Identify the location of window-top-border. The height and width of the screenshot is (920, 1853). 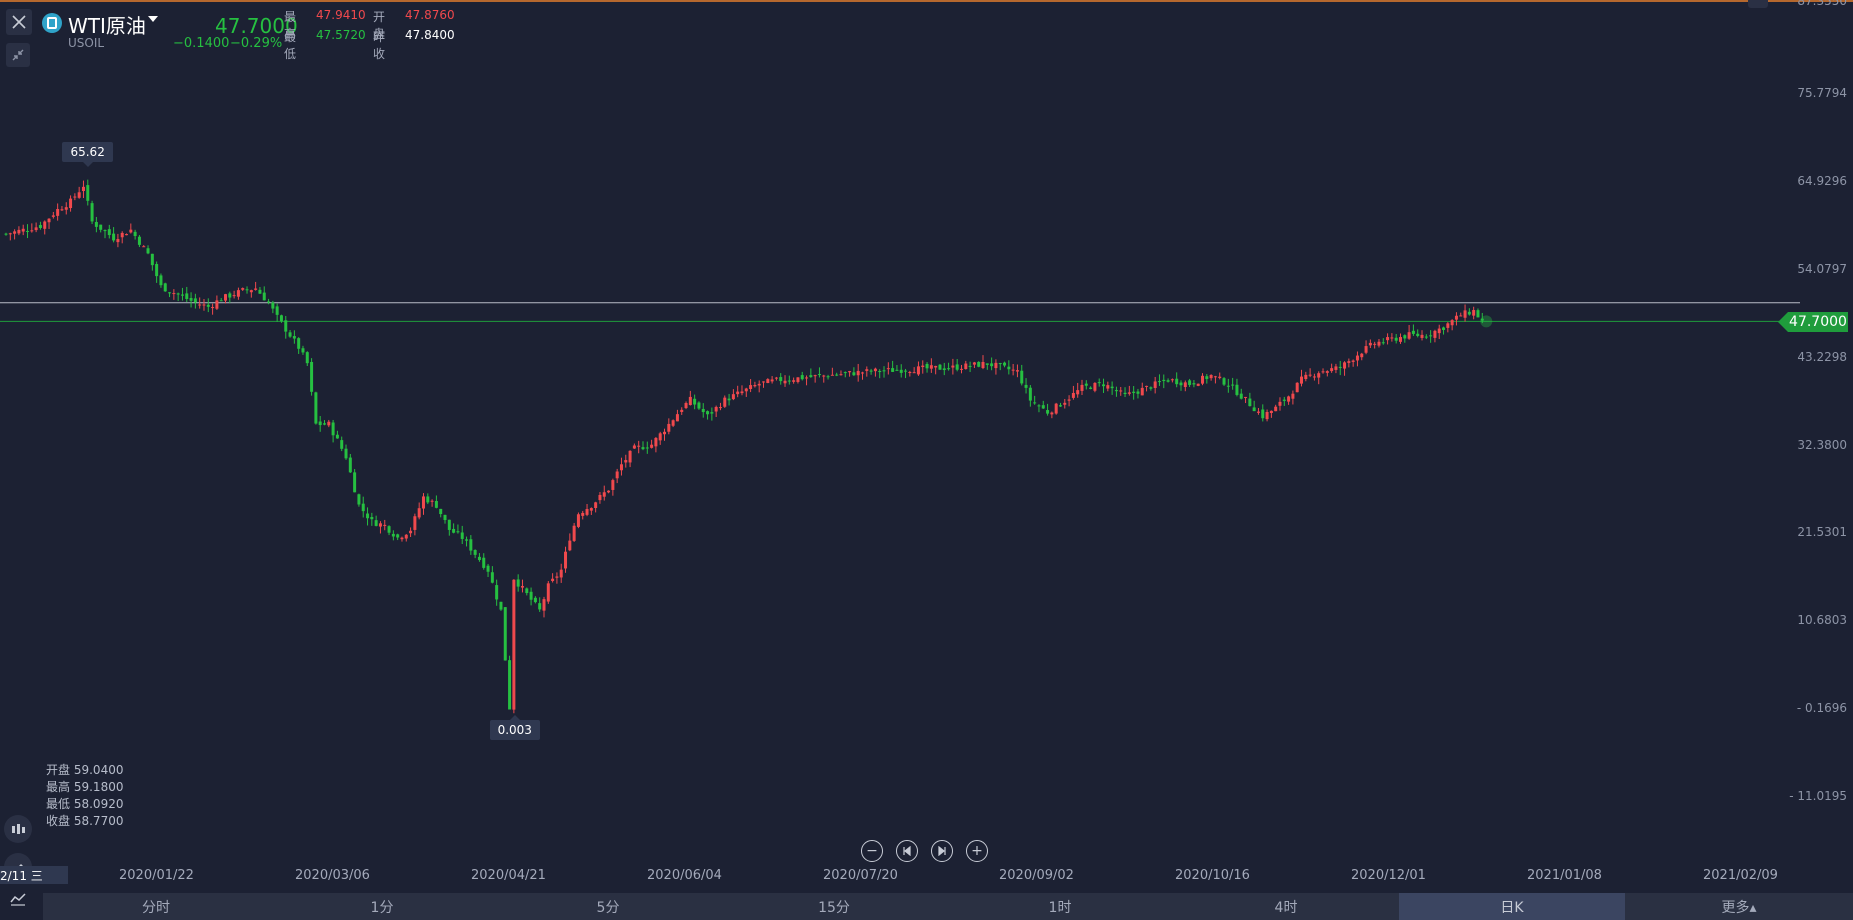
(926, 1).